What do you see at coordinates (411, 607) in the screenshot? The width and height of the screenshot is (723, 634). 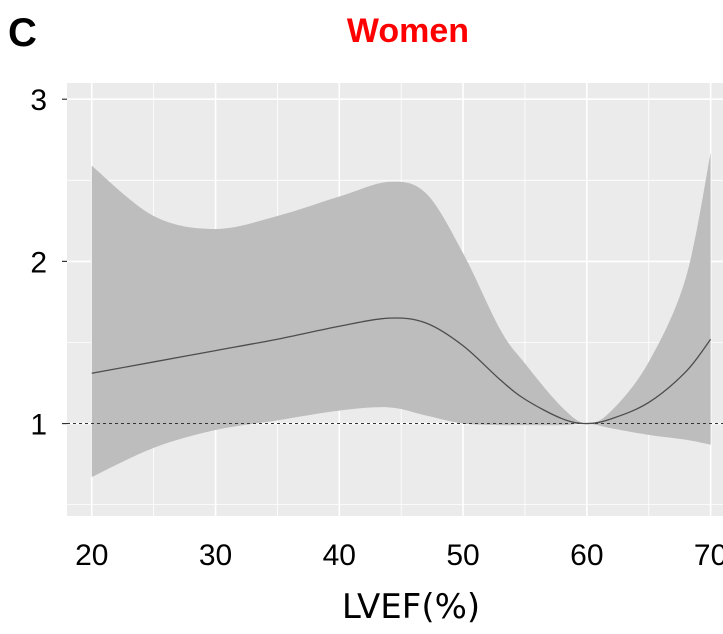 I see `x-axis-label: LVEF(%)` at bounding box center [411, 607].